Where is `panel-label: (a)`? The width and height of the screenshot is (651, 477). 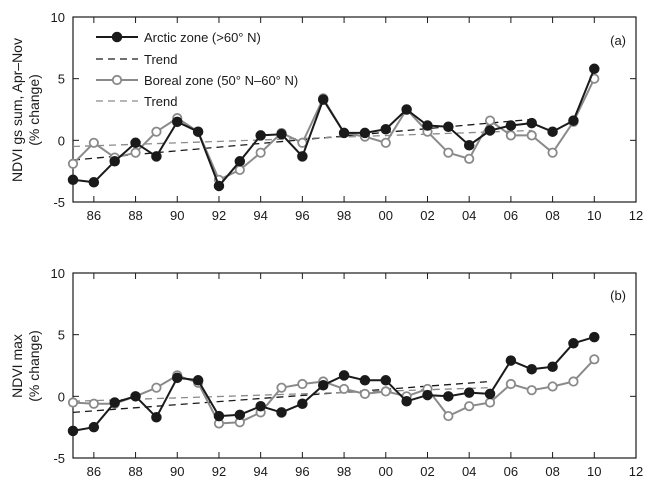 panel-label: (a) is located at coordinates (618, 40).